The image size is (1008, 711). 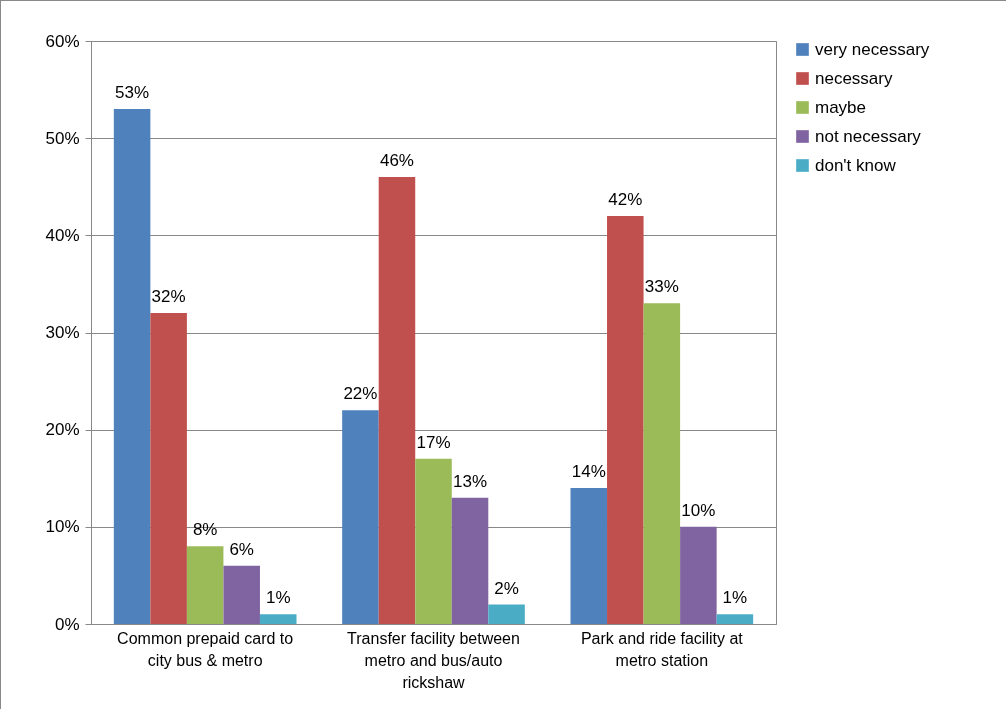 What do you see at coordinates (67, 624) in the screenshot?
I see `y-tick-label: 0%` at bounding box center [67, 624].